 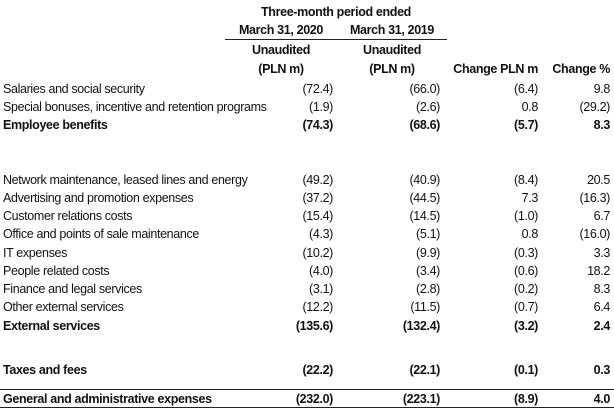 What do you see at coordinates (317, 198) in the screenshot?
I see `value-2020: (37.2)` at bounding box center [317, 198].